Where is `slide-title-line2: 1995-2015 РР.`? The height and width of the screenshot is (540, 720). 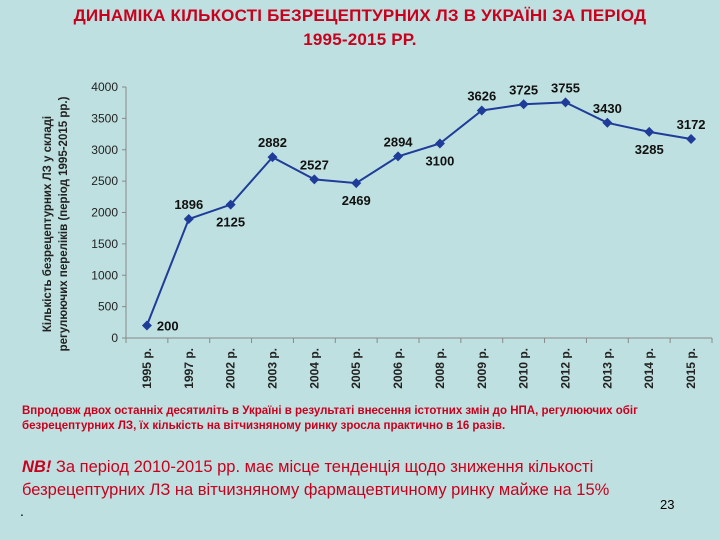 slide-title-line2: 1995-2015 РР. is located at coordinates (360, 39).